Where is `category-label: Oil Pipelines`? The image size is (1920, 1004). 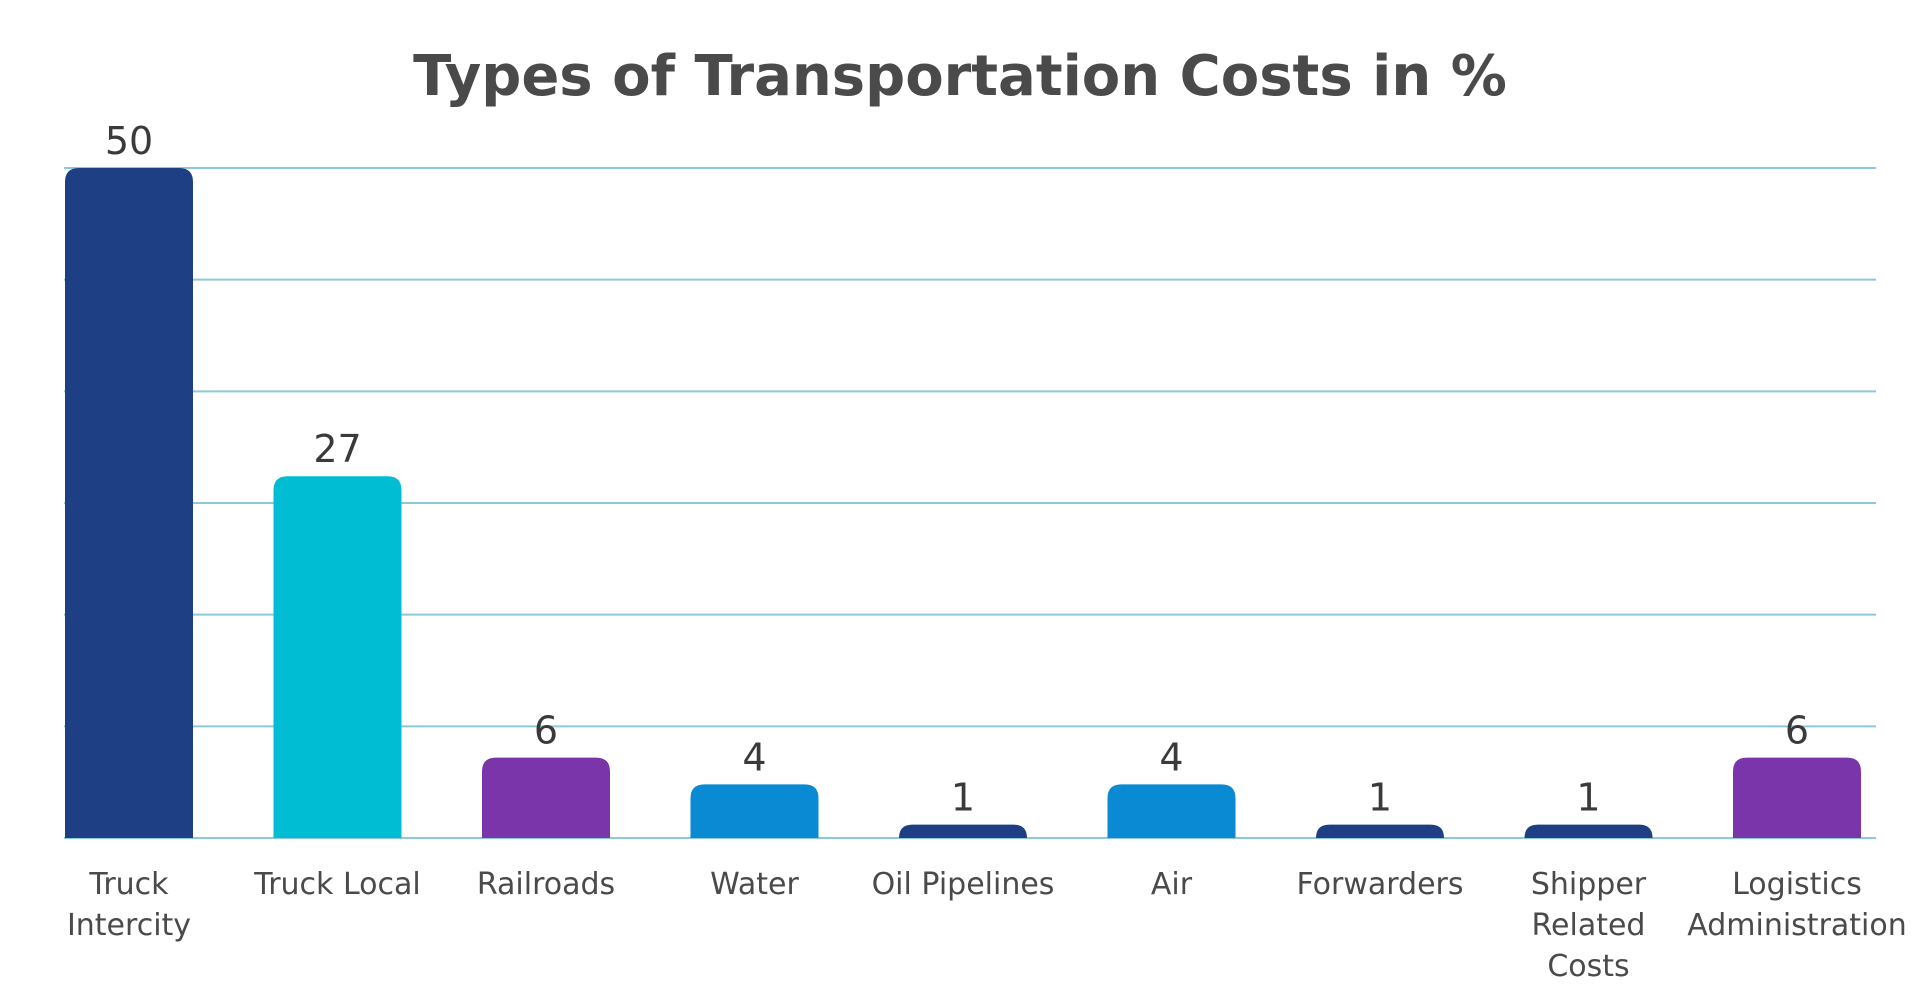
category-label: Oil Pipelines is located at coordinates (963, 884).